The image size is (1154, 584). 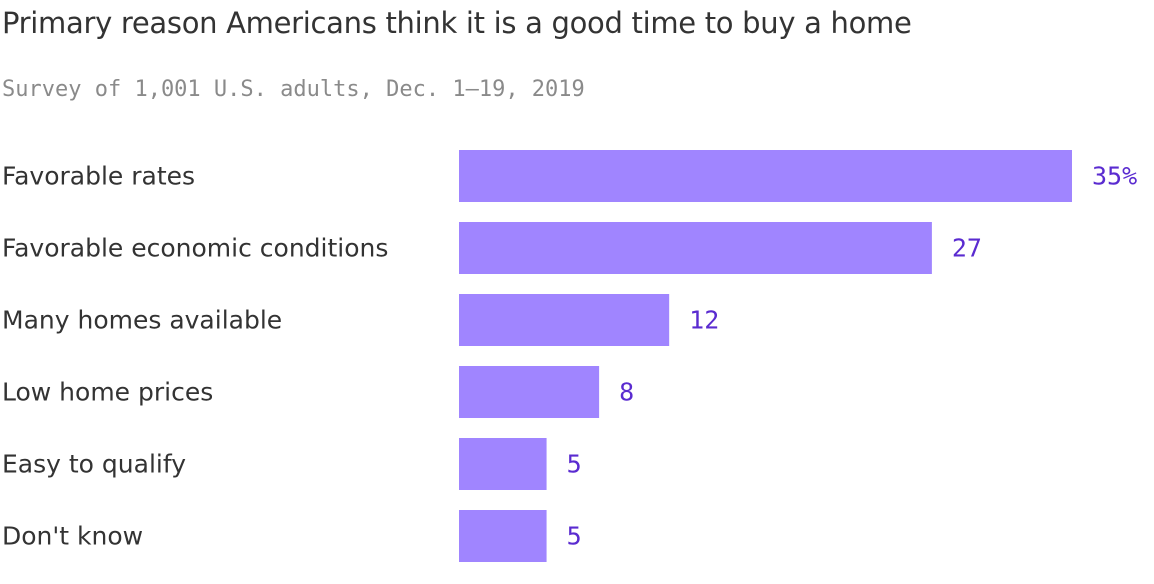 What do you see at coordinates (967, 248) in the screenshot?
I see `value-label: 27` at bounding box center [967, 248].